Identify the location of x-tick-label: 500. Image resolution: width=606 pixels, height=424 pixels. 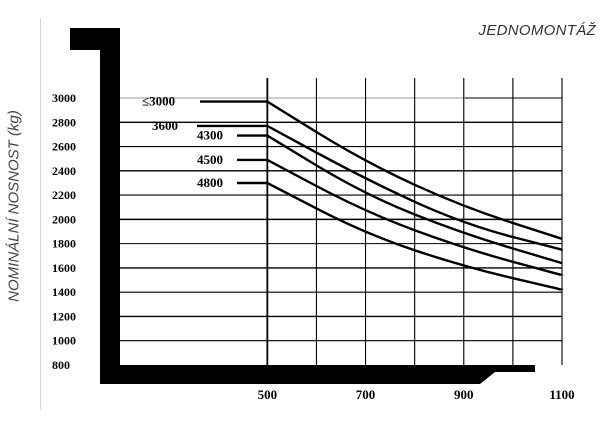
(268, 394).